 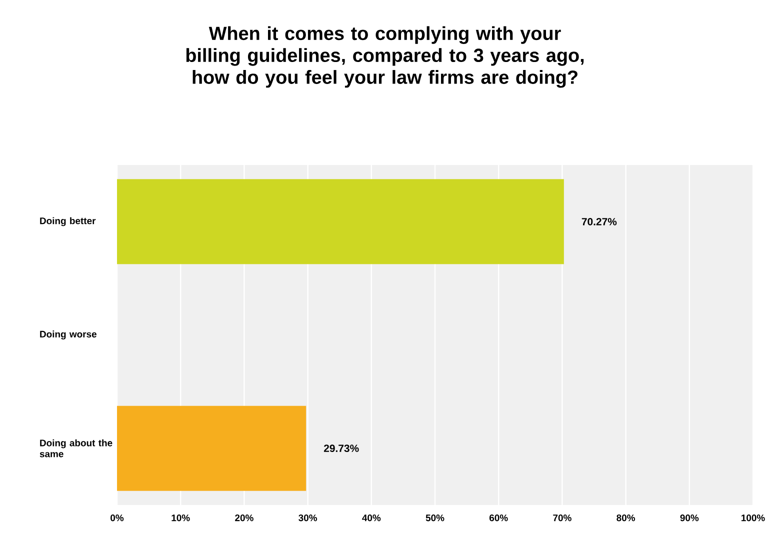 I want to click on y-tick-label: Doing worse, so click(x=68, y=335).